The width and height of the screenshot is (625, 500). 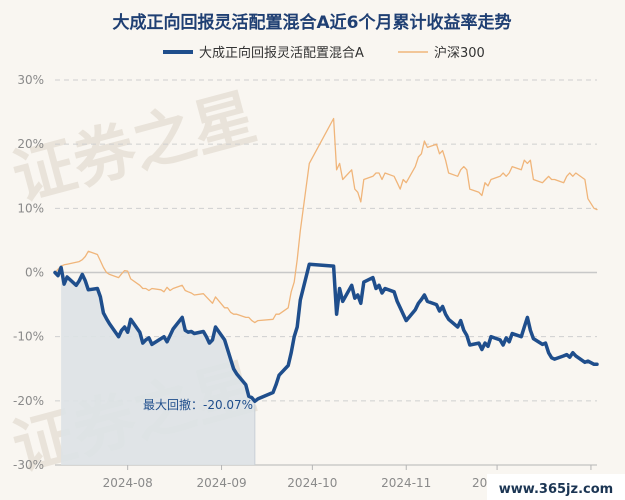 I want to click on x-tick-label: 2024-11, so click(x=406, y=483).